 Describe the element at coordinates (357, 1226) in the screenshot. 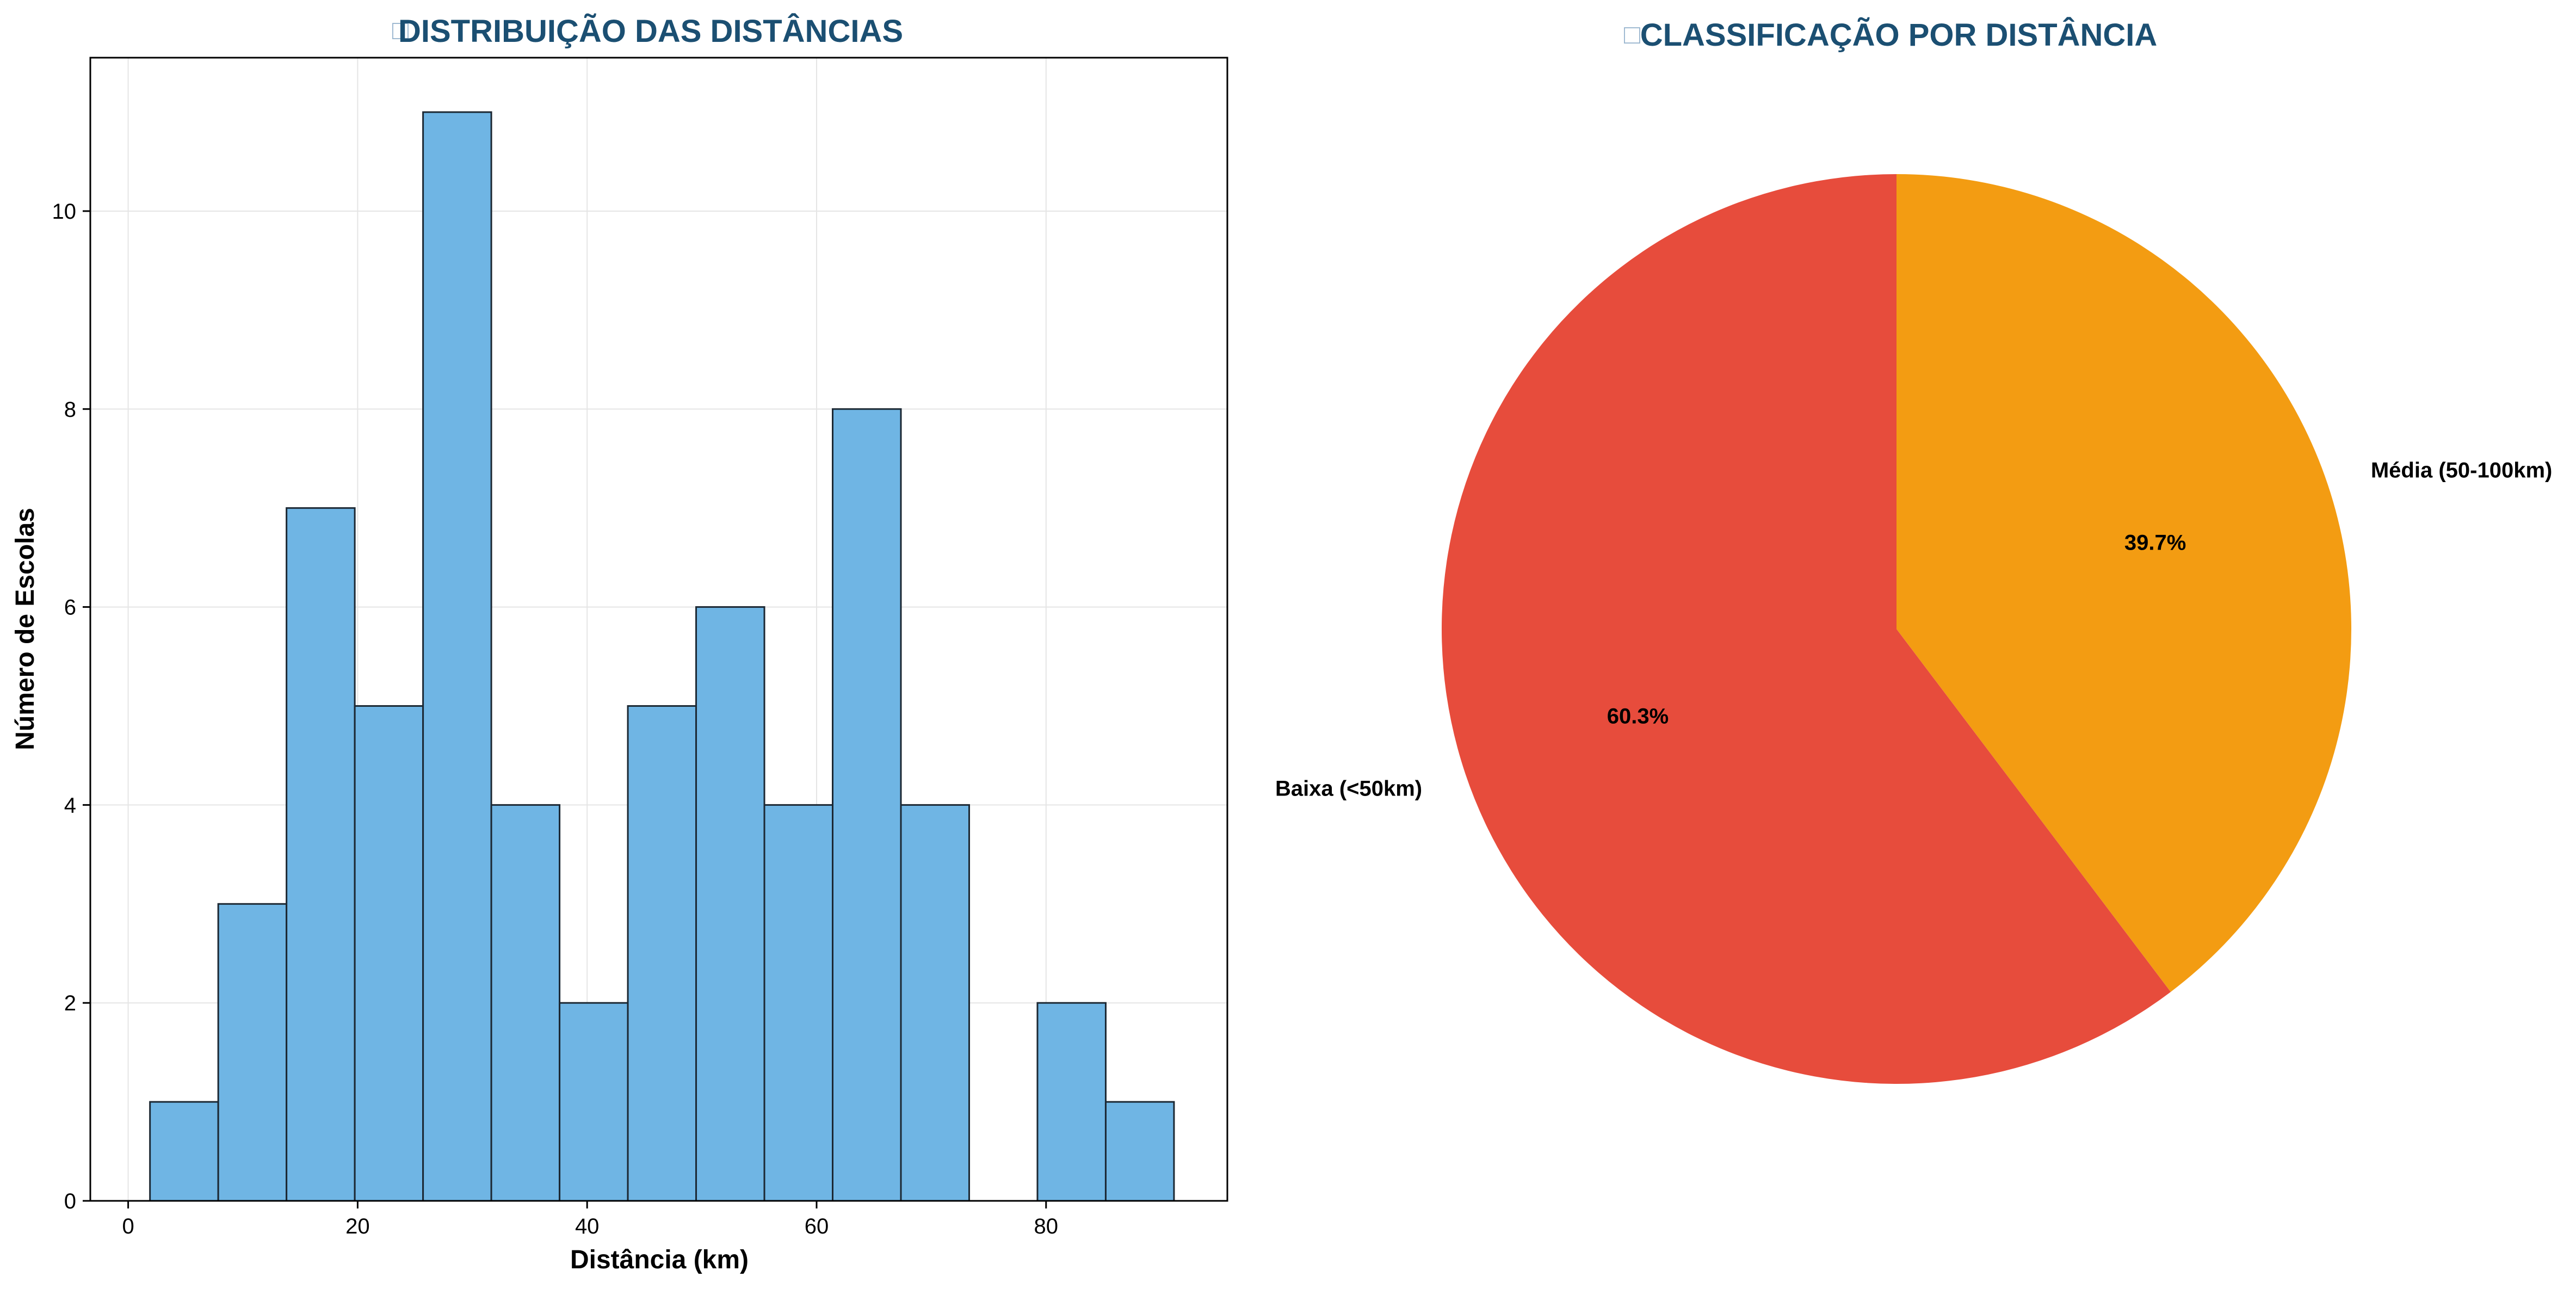

I see `x-tick-label-1: 20` at that location.